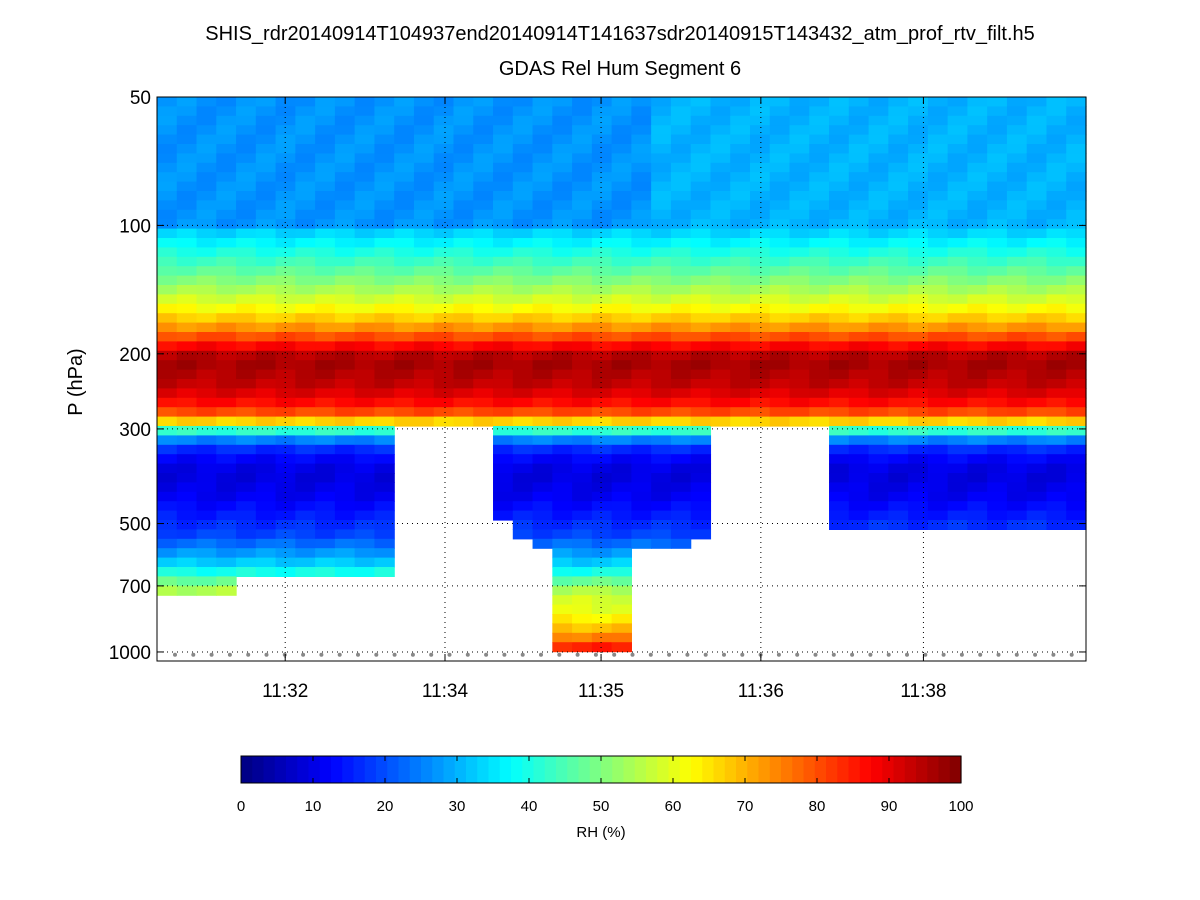 The image size is (1200, 900). I want to click on colorbar-label: RH (%), so click(600, 832).